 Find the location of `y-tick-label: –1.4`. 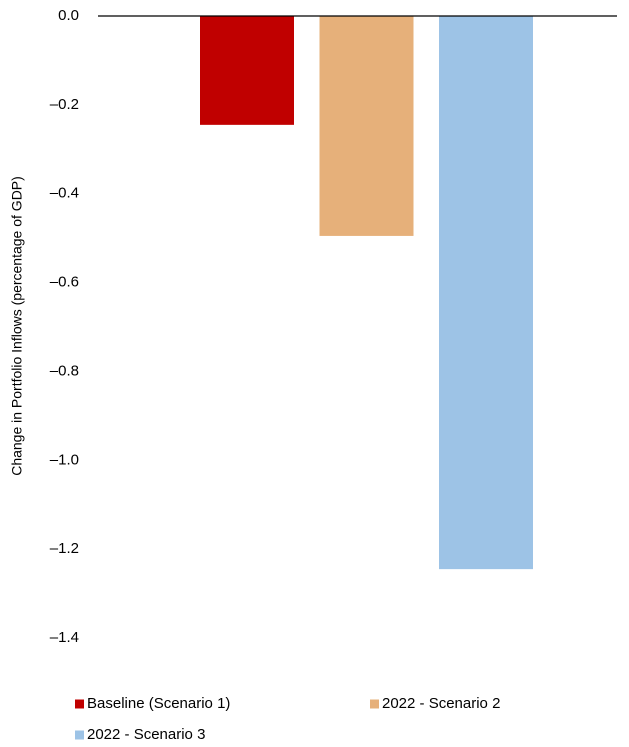

y-tick-label: –1.4 is located at coordinates (64, 637).